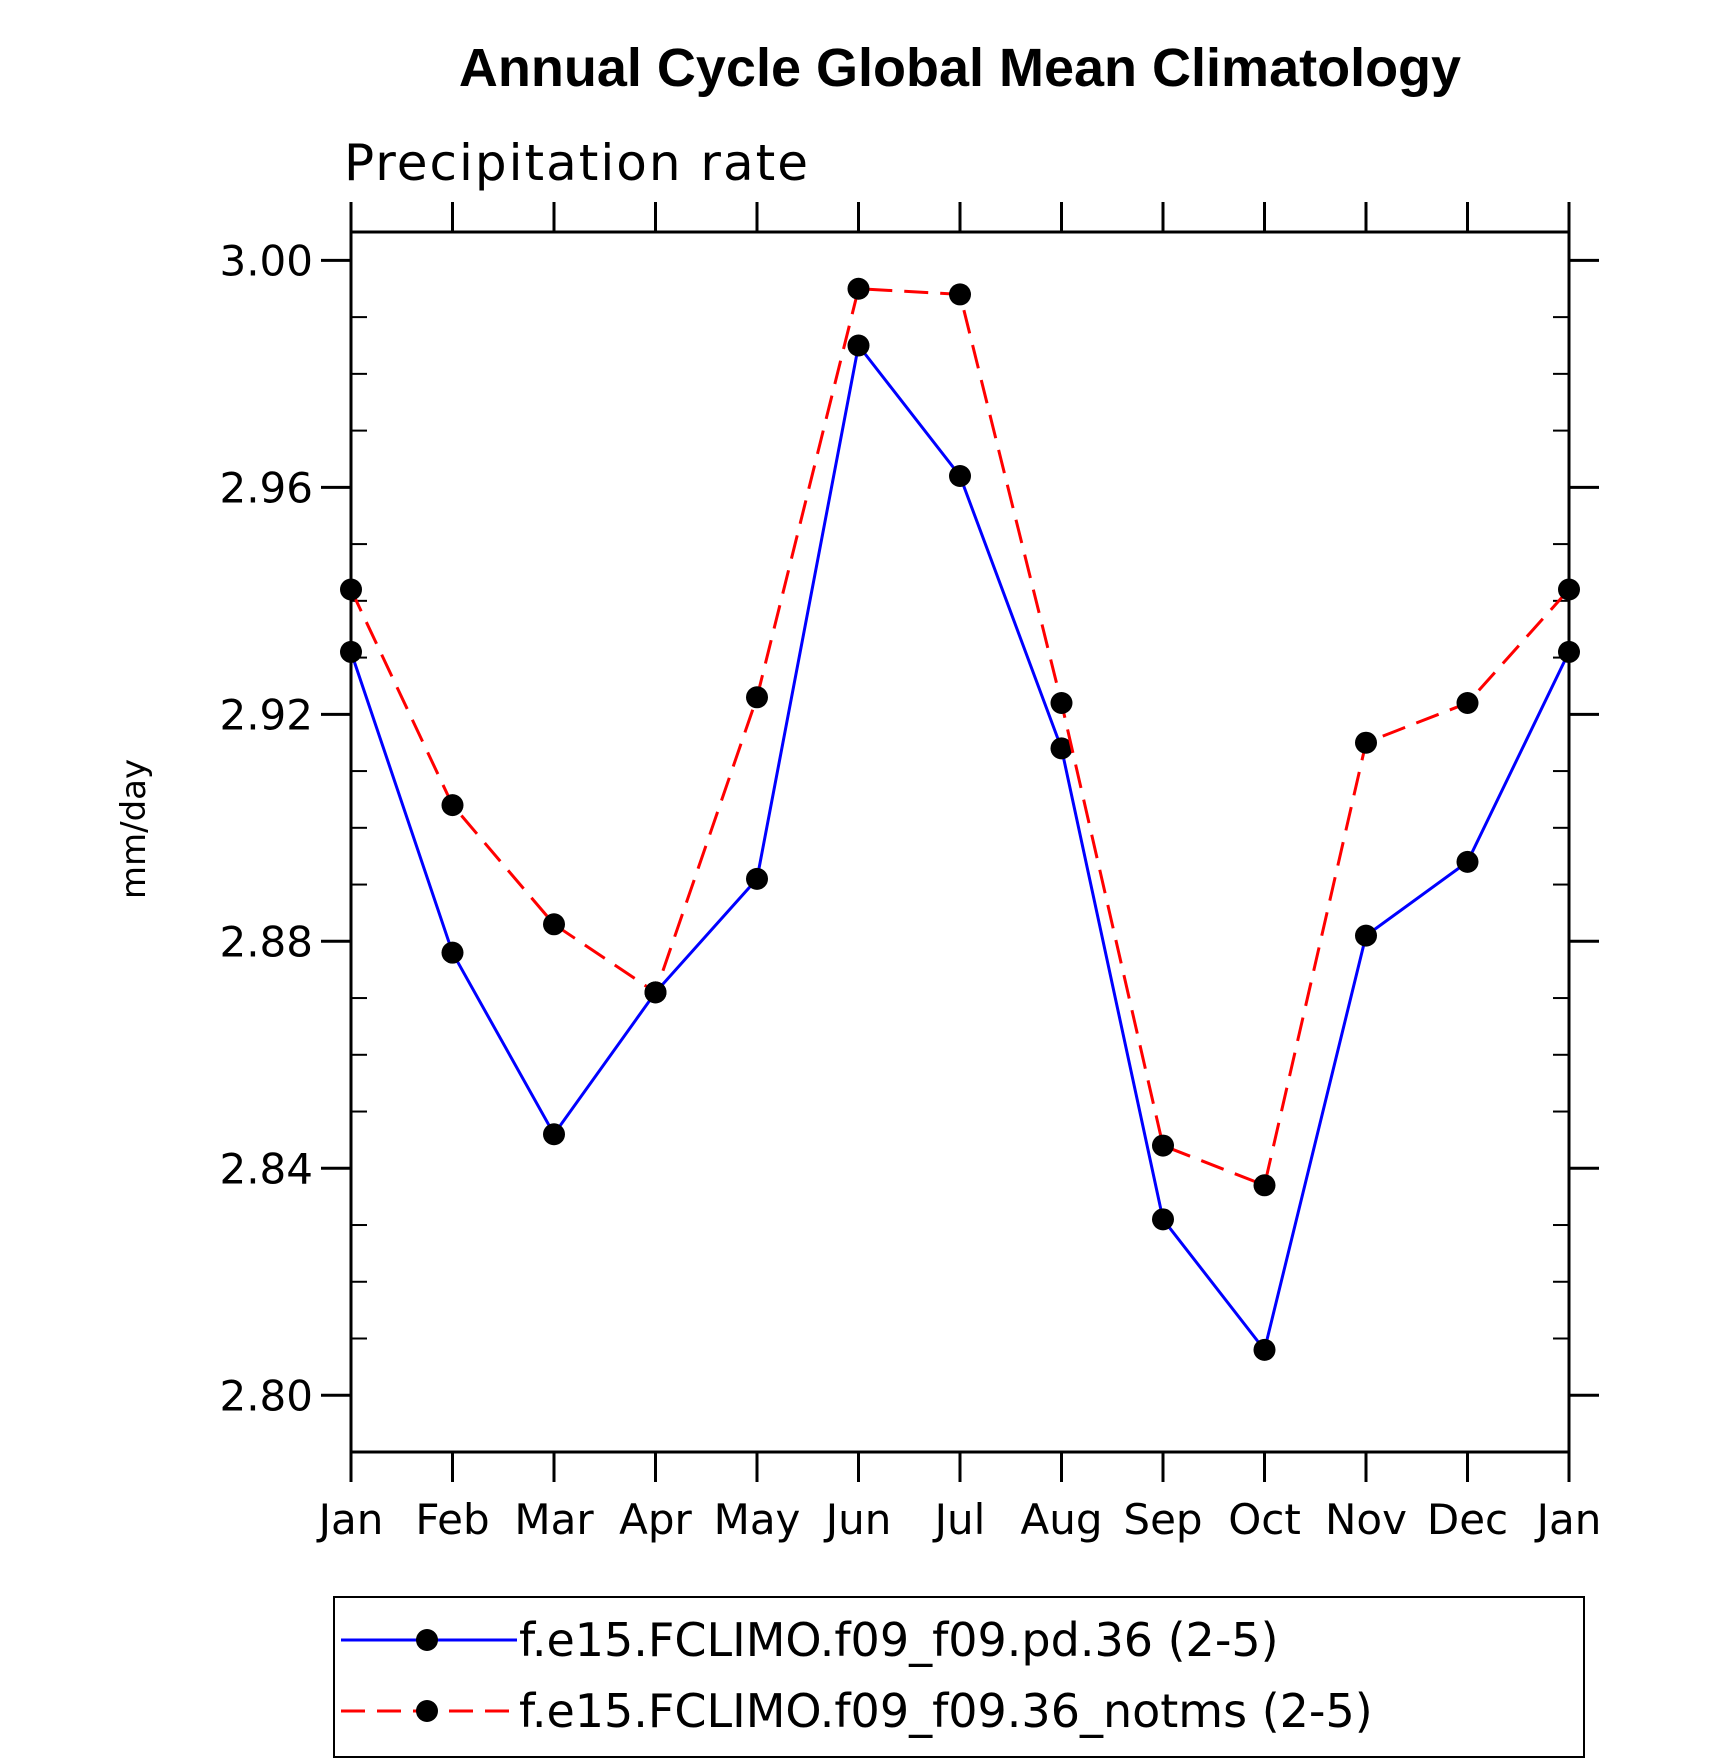 The height and width of the screenshot is (1762, 1710). I want to click on x-tick-label: Jul, so click(959, 1519).